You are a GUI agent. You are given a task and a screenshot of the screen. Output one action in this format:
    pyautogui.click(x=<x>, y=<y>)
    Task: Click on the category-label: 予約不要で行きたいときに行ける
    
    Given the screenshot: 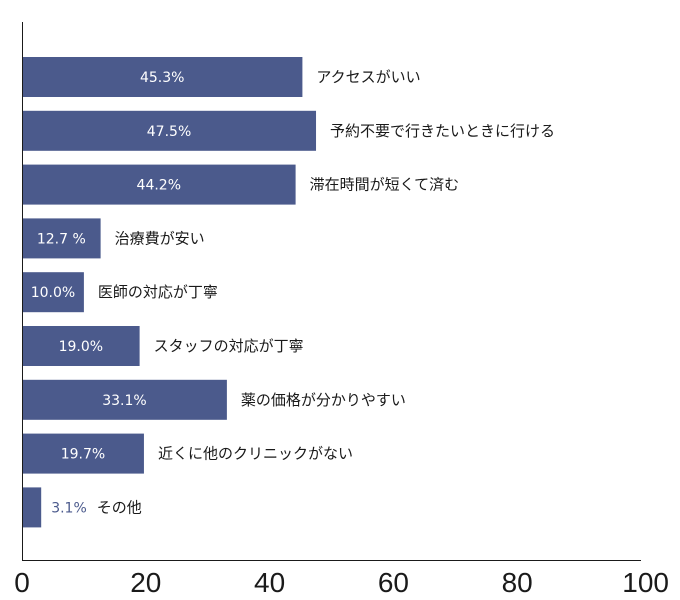 What is the action you would take?
    pyautogui.click(x=442, y=131)
    